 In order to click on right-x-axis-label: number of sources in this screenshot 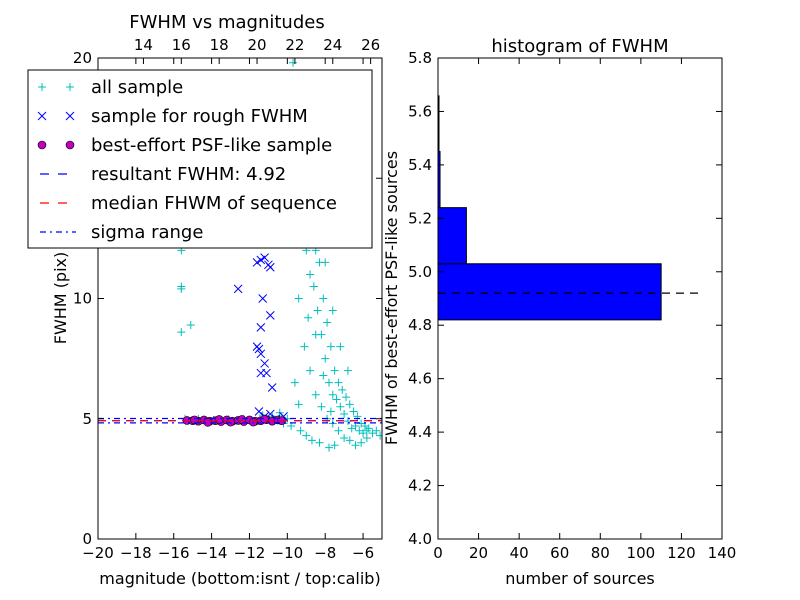, I will do `click(580, 578)`.